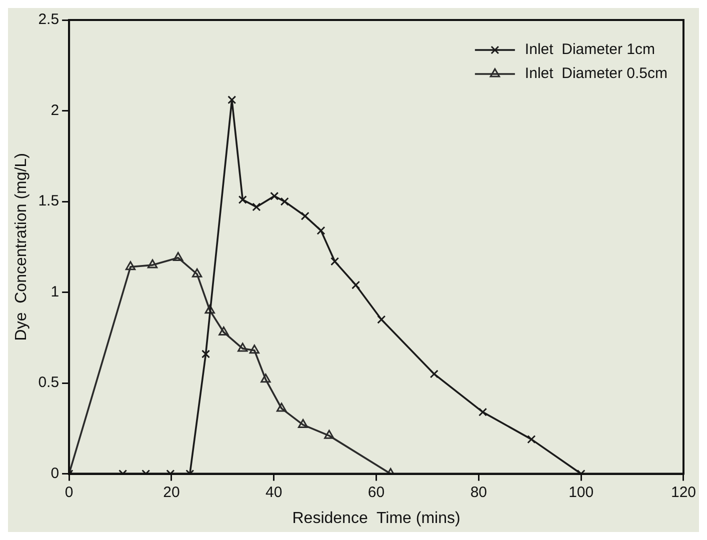  I want to click on y-tick-label: 1, so click(55, 291).